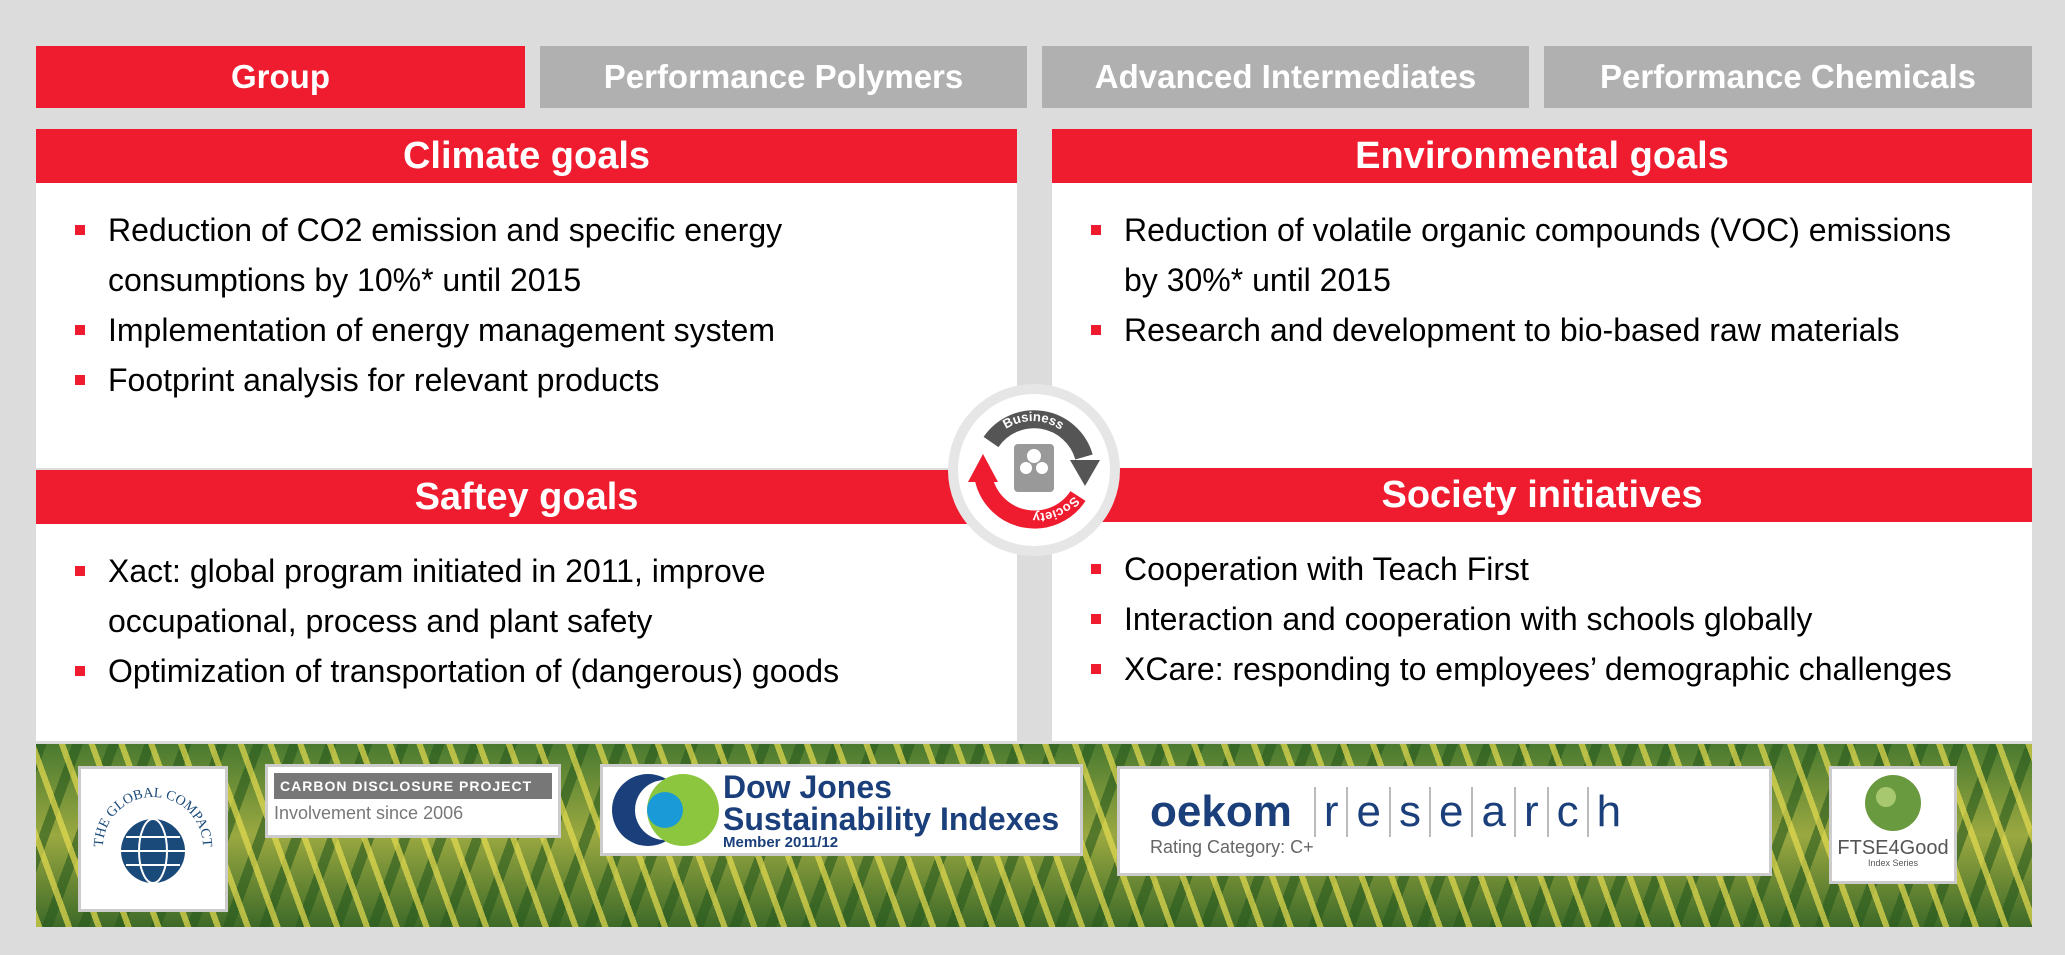 The image size is (2065, 955). I want to click on oekom-letter: h, so click(1607, 812).